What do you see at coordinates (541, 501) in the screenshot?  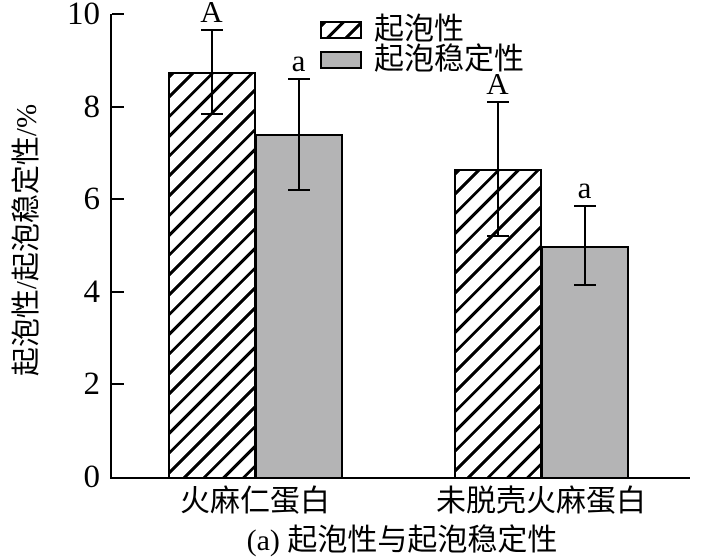 I see `x-category-label-2: 未脱壳火麻蛋白` at bounding box center [541, 501].